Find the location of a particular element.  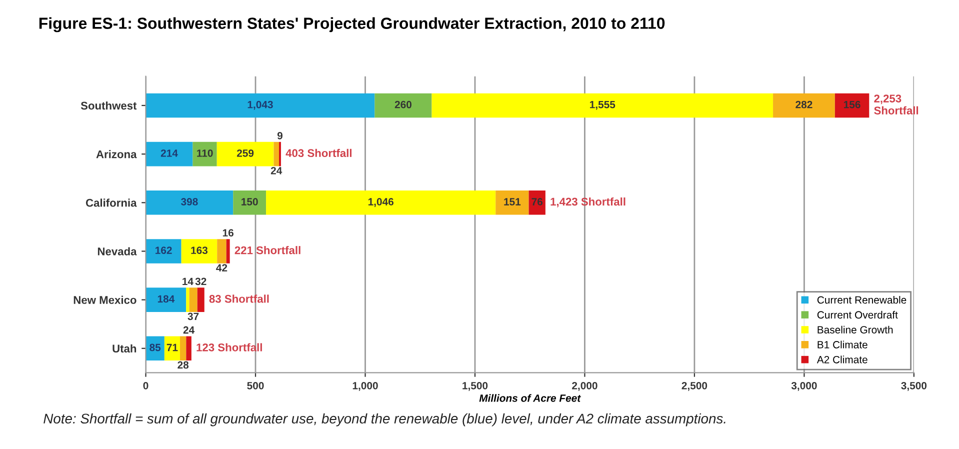

annotation: 1,423 Shortfall is located at coordinates (588, 202).